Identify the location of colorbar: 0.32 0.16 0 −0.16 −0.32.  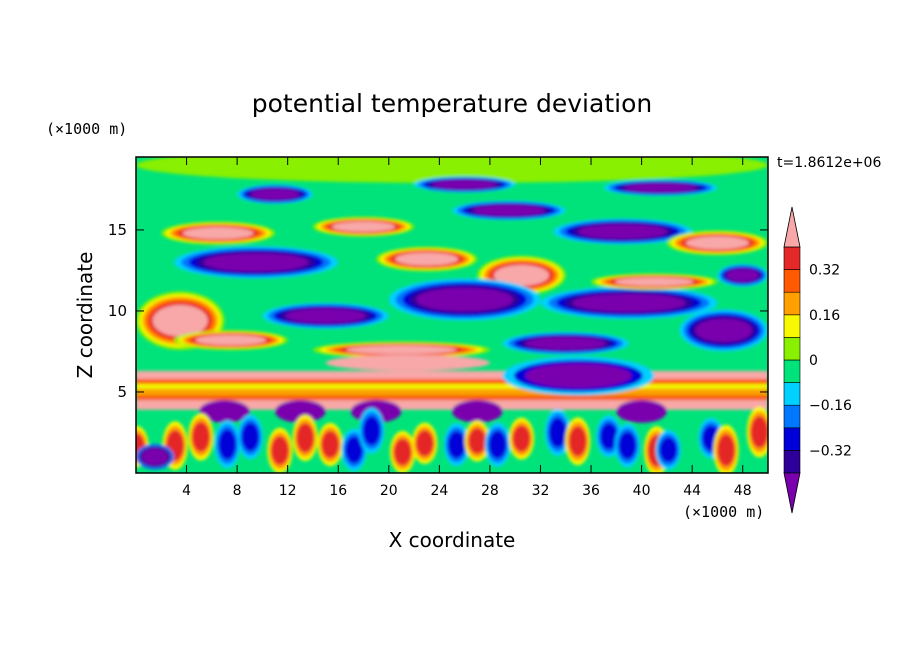
(817, 360).